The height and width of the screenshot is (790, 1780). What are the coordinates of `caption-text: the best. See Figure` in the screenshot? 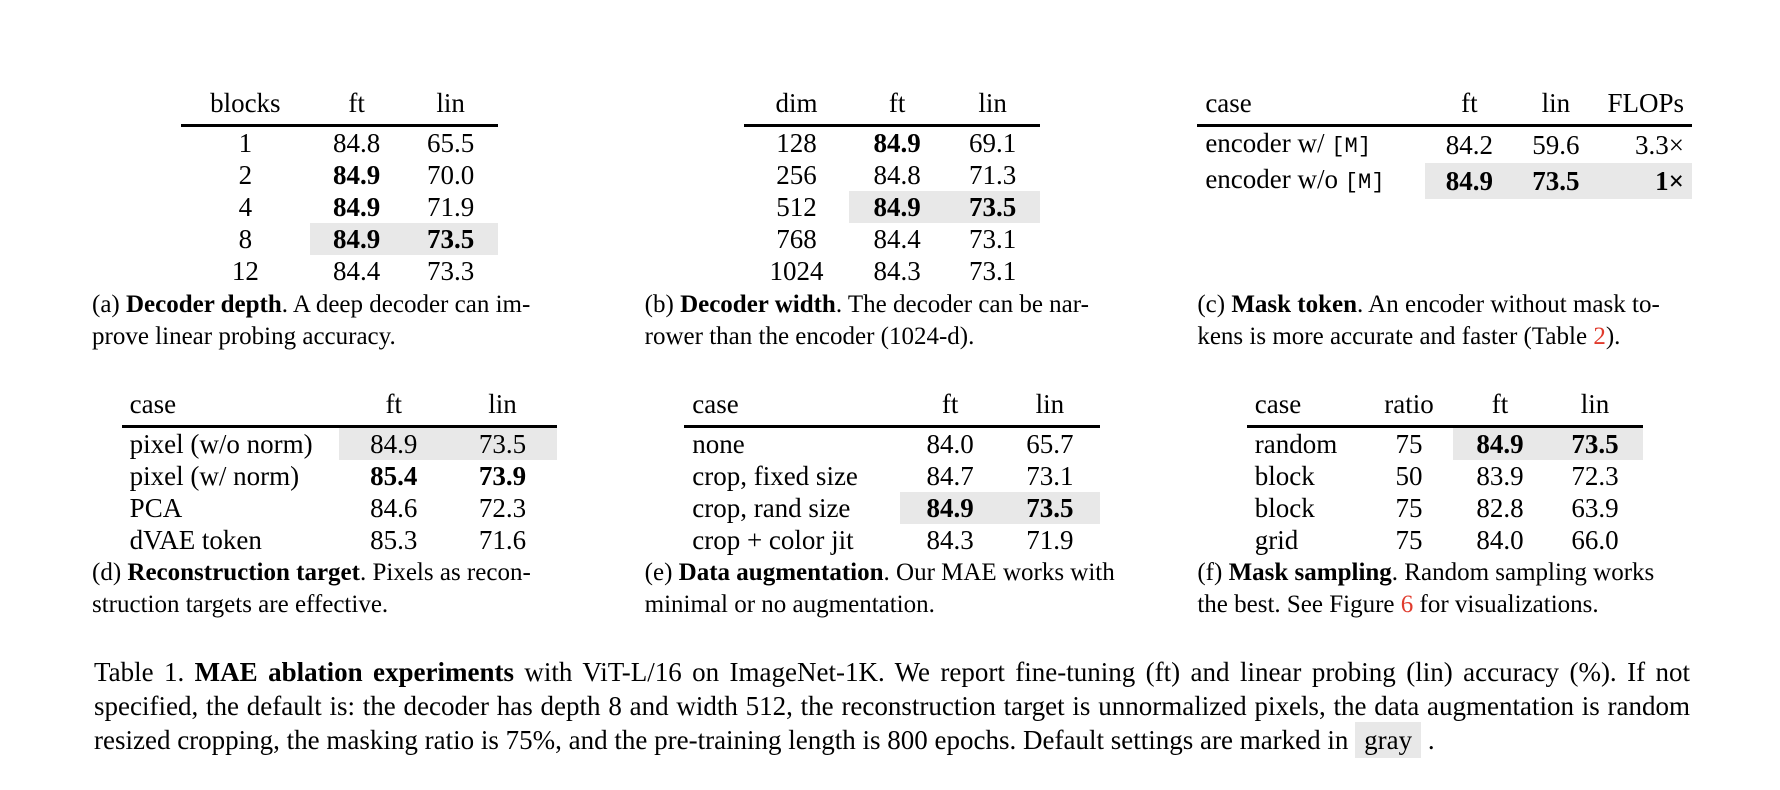 It's located at (1299, 604).